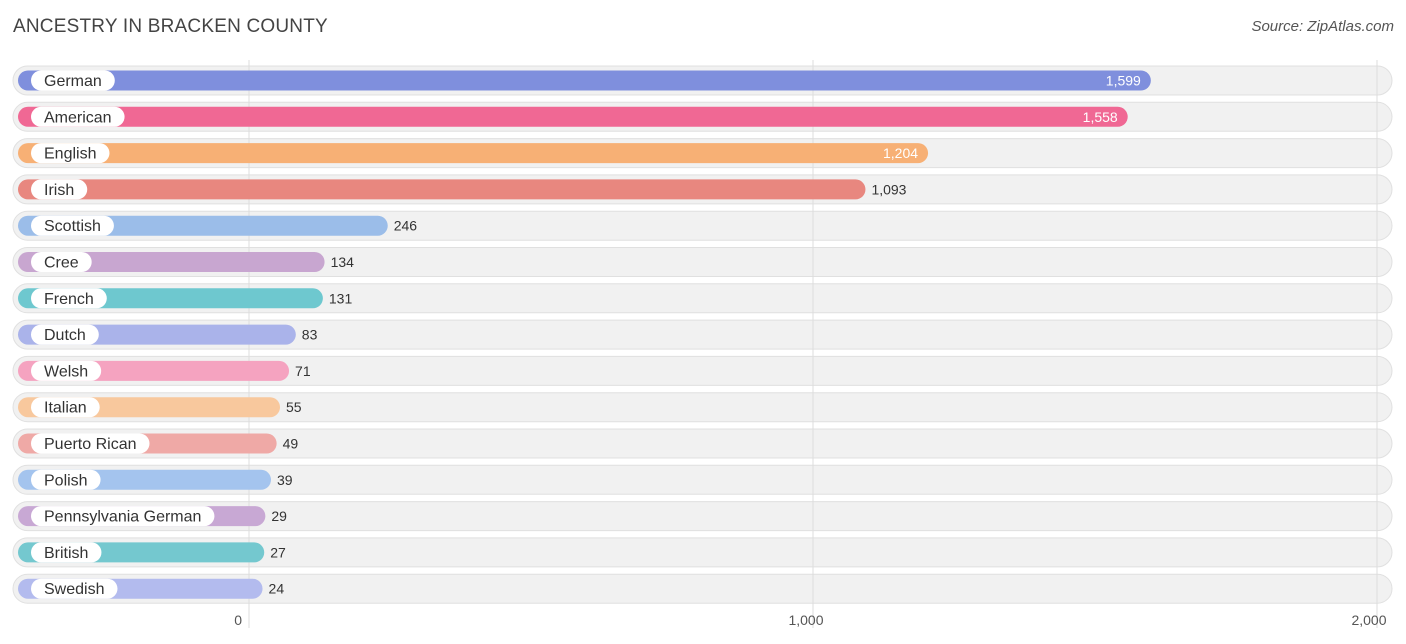  Describe the element at coordinates (277, 589) in the screenshot. I see `value-label: 24` at that location.